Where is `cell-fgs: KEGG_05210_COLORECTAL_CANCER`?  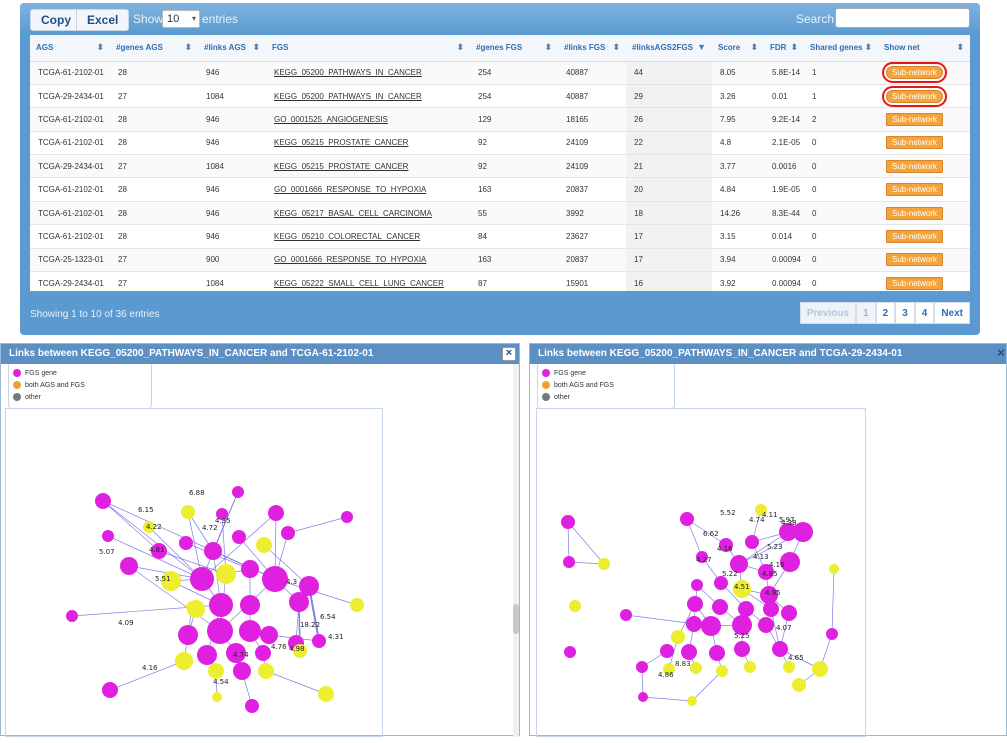
cell-fgs: KEGG_05210_COLORECTAL_CANCER is located at coordinates (368, 236).